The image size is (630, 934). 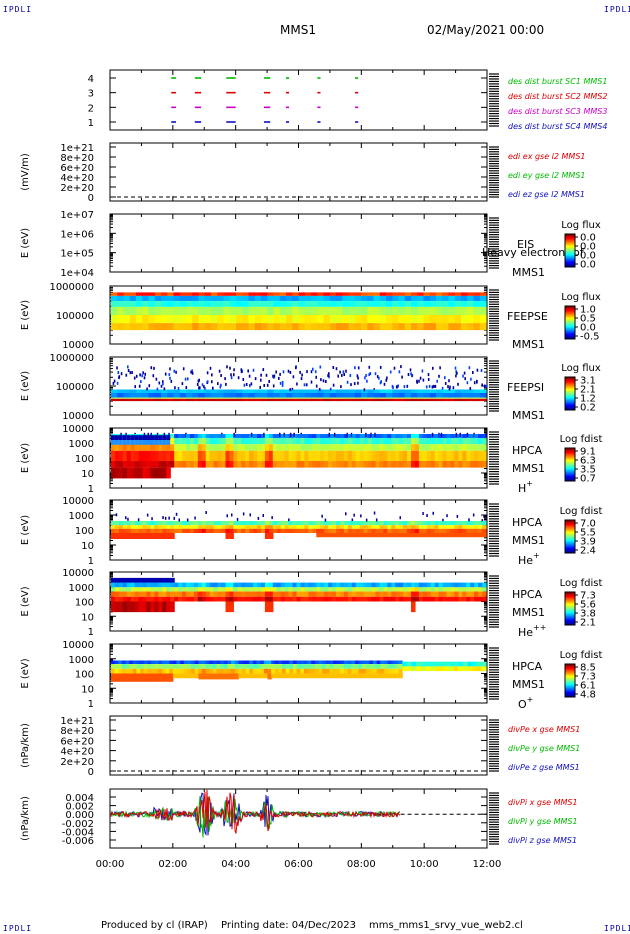 What do you see at coordinates (84, 603) in the screenshot?
I see `y-tick-label: 100` at bounding box center [84, 603].